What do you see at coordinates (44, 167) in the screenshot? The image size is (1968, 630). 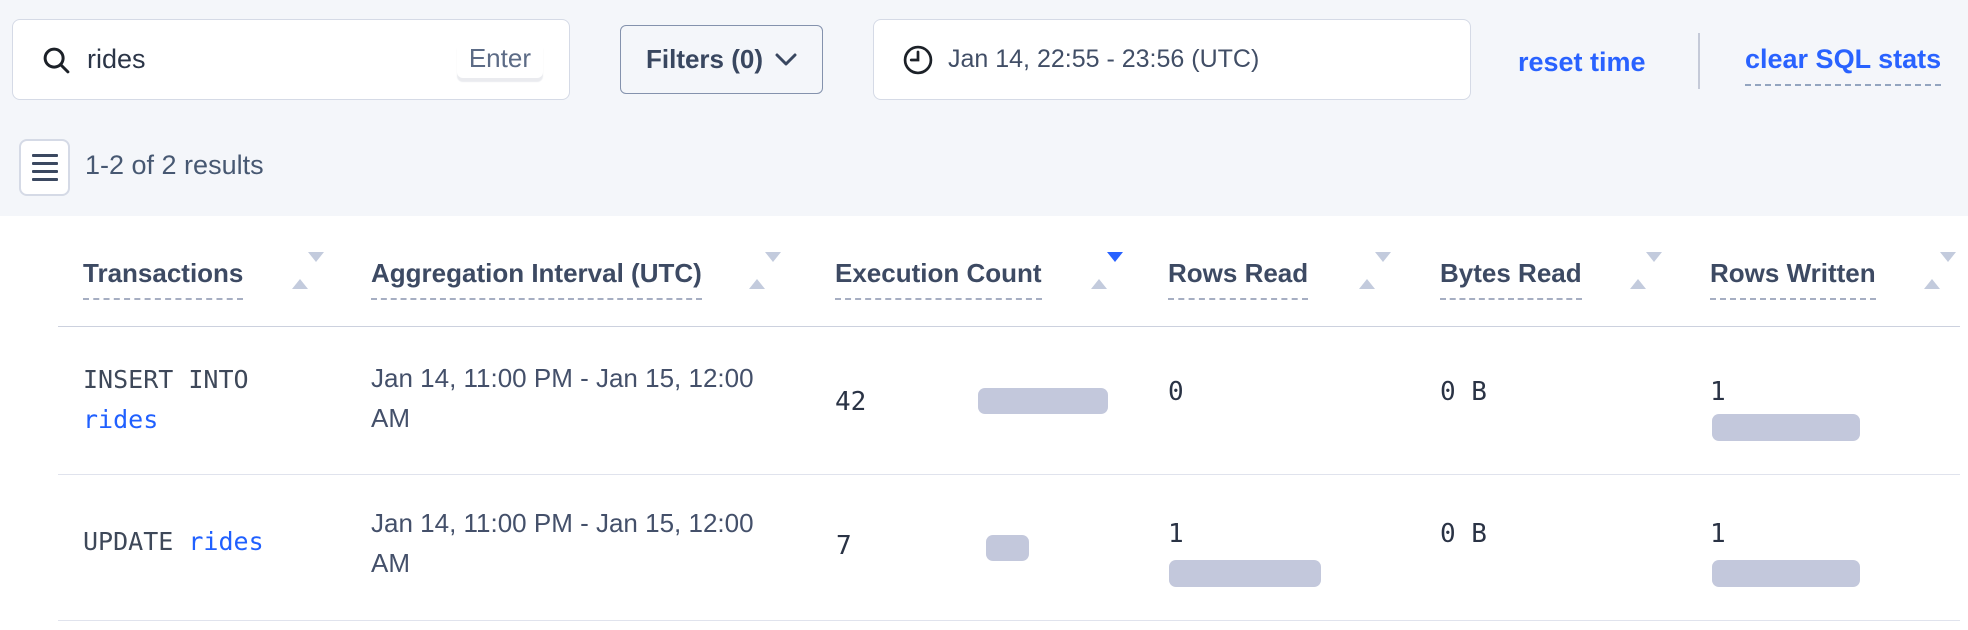 I see `column-selector-button` at bounding box center [44, 167].